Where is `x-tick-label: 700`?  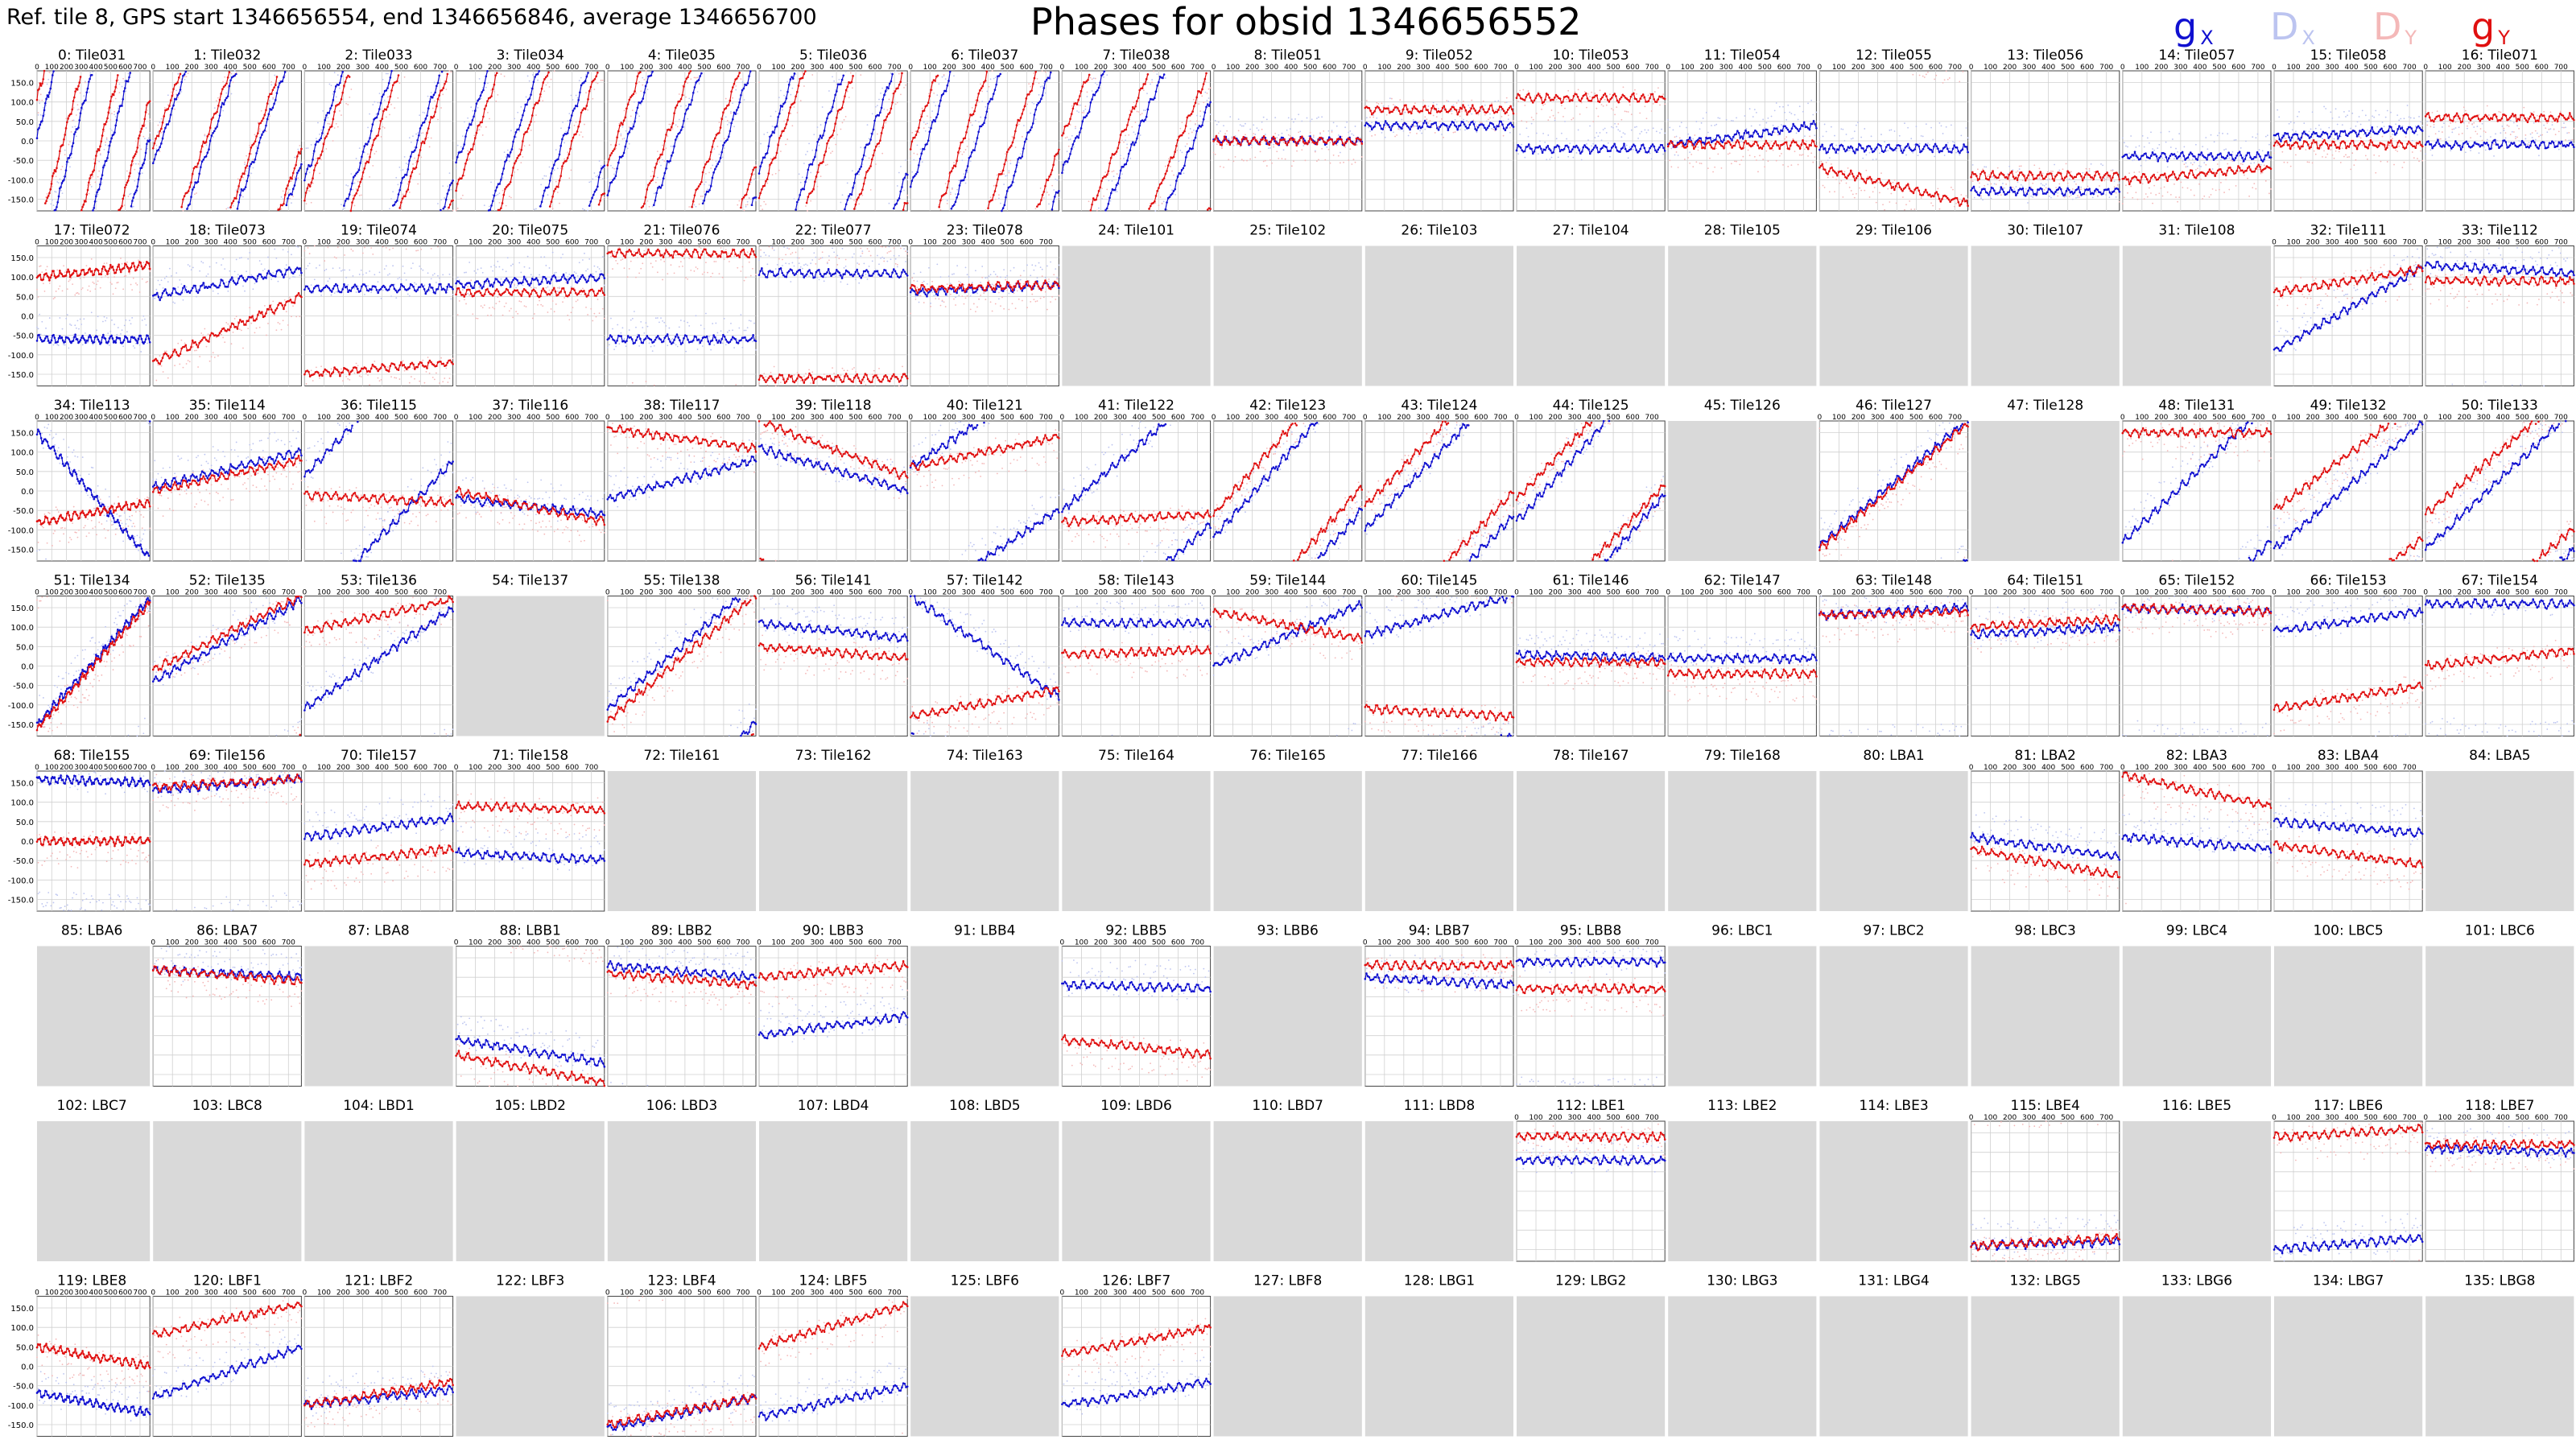 x-tick-label: 700 is located at coordinates (288, 68).